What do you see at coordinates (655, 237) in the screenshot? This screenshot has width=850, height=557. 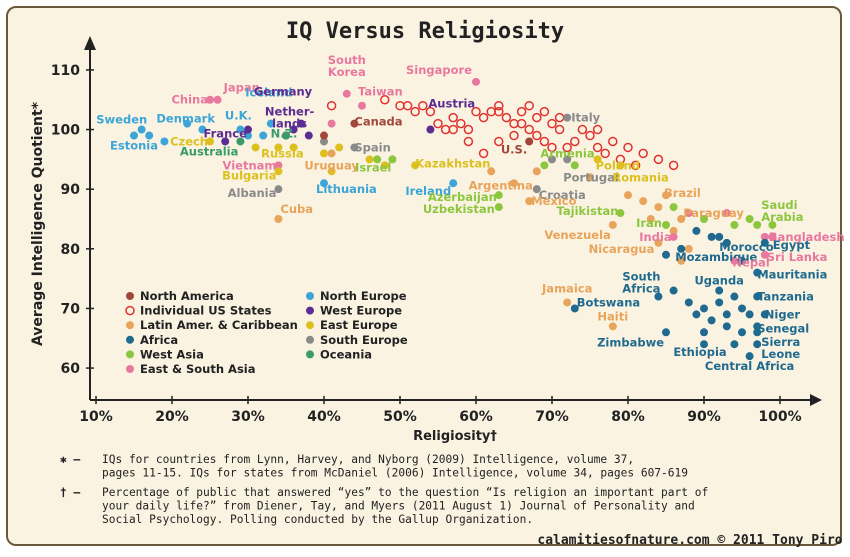 I see `point-label: India` at bounding box center [655, 237].